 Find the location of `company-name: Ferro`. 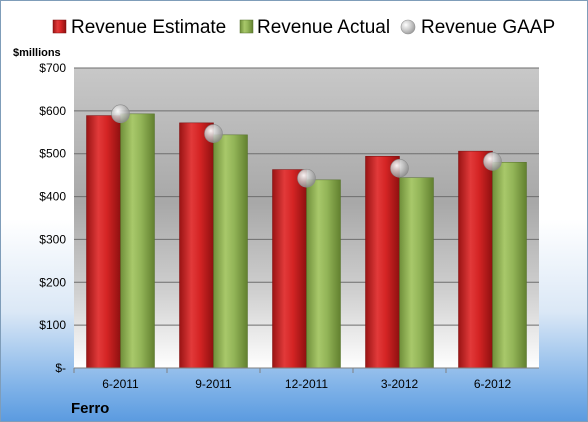

company-name: Ferro is located at coordinates (90, 408).